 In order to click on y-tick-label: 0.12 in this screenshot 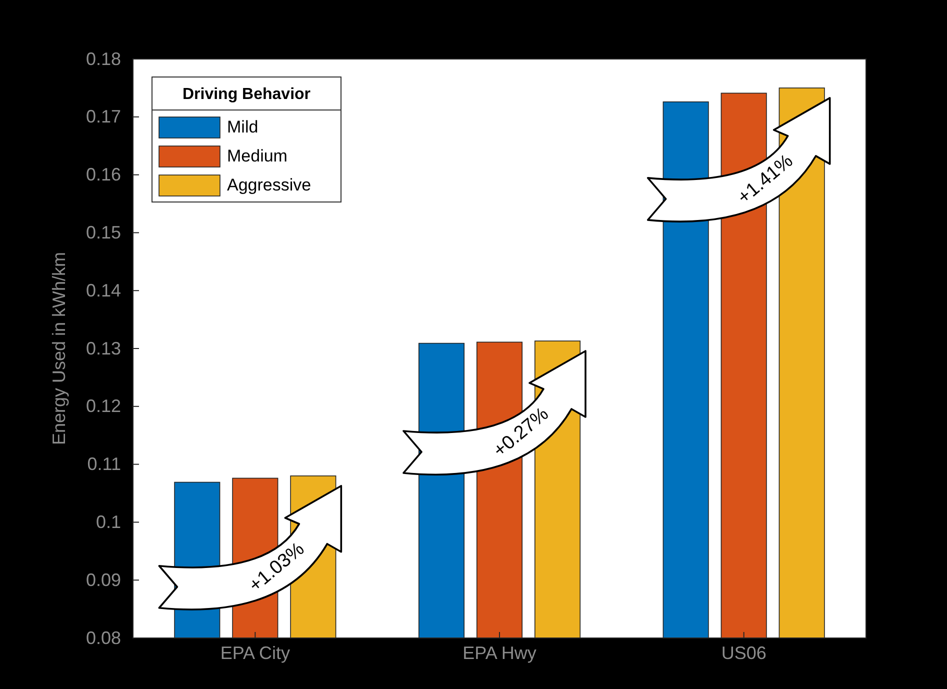, I will do `click(103, 406)`.